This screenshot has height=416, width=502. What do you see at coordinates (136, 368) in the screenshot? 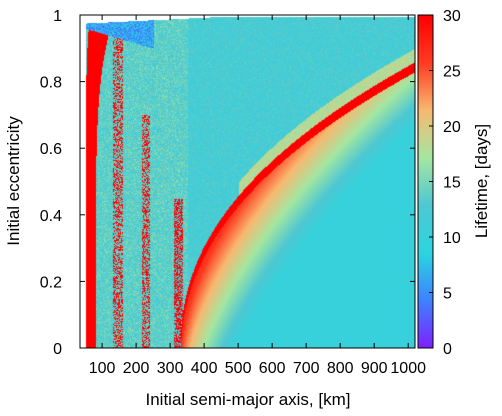
I see `x-tick-label: 200` at bounding box center [136, 368].